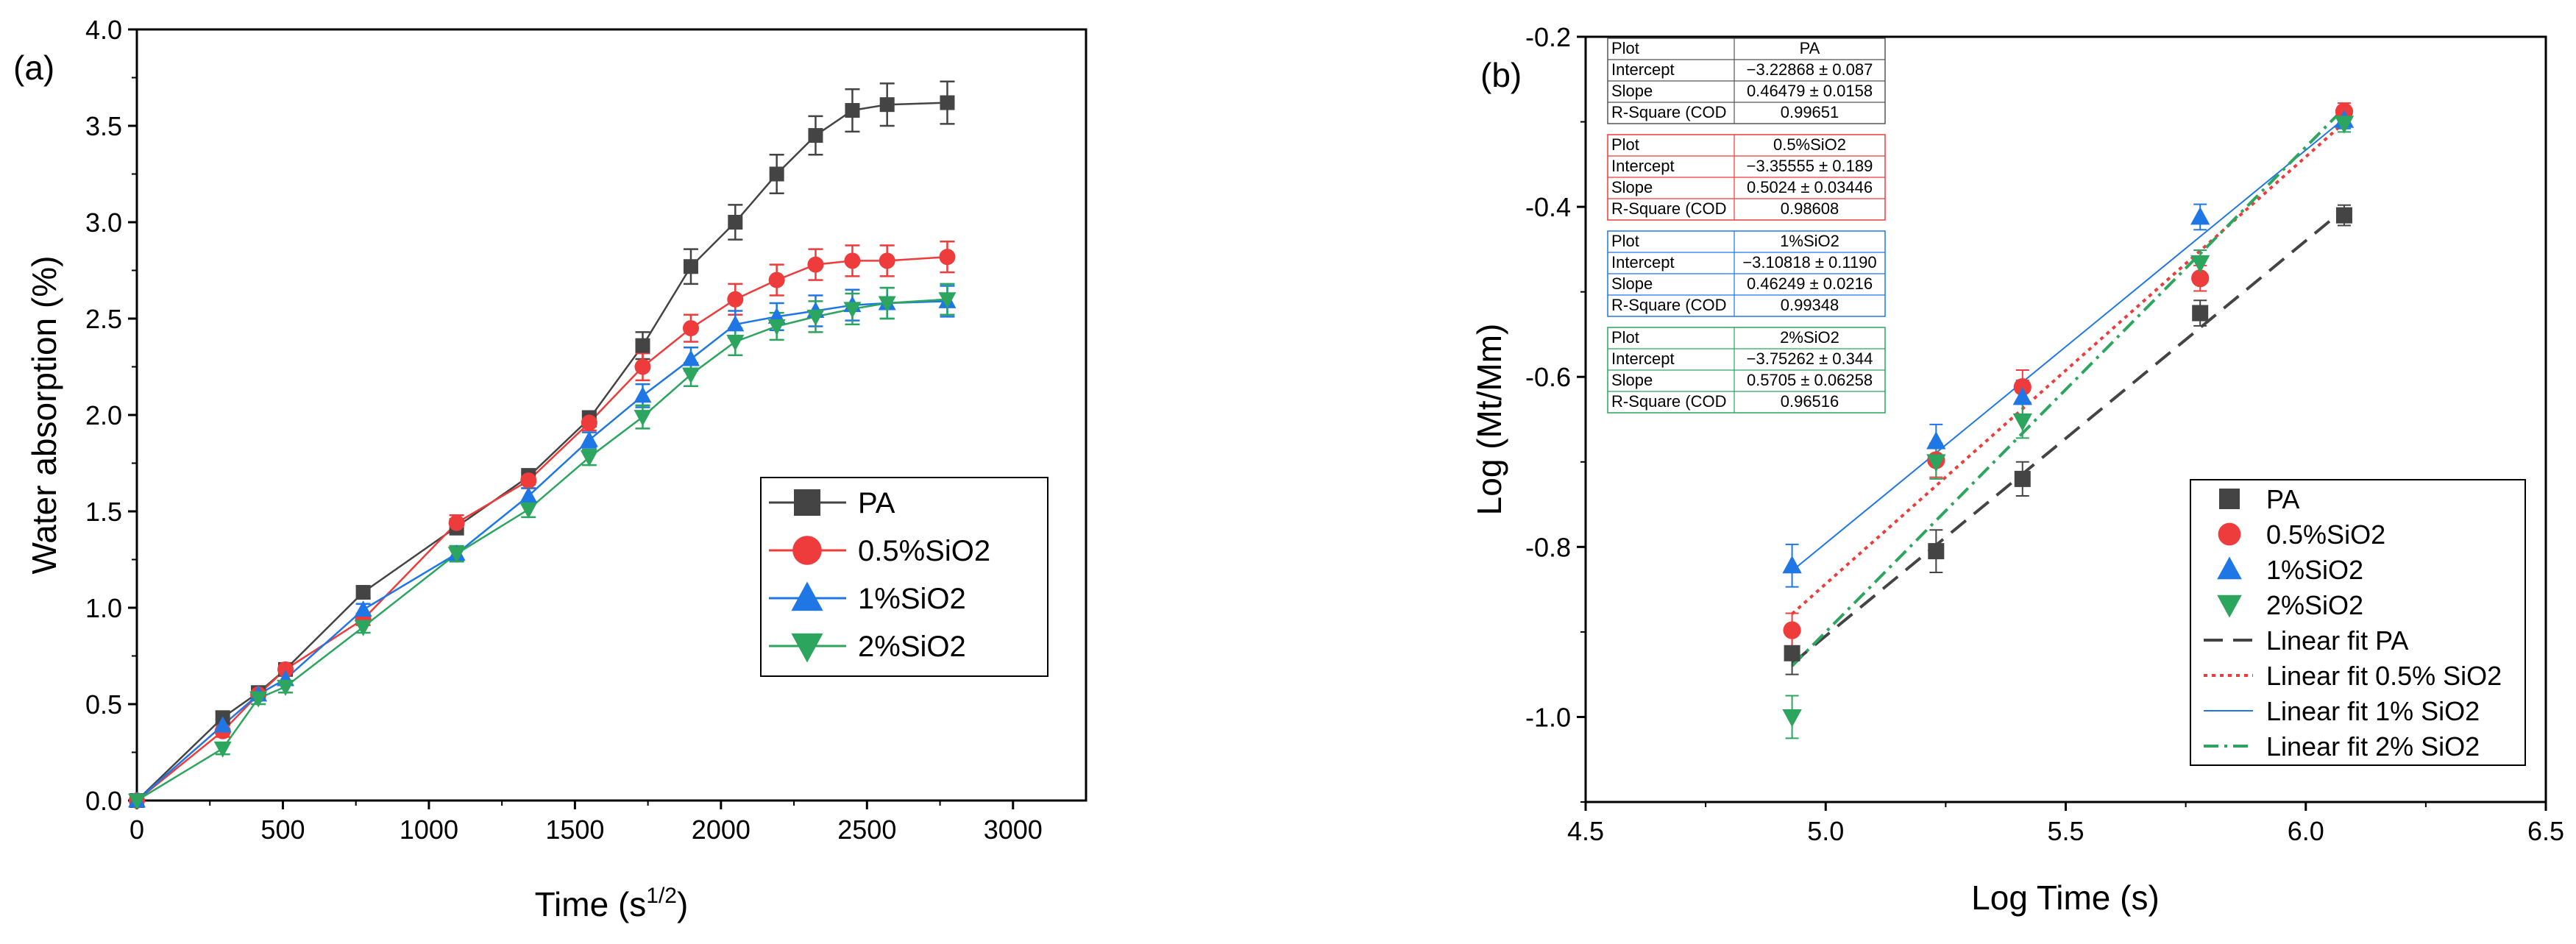  What do you see at coordinates (2358, 623) in the screenshot?
I see `panel-b-legend-box` at bounding box center [2358, 623].